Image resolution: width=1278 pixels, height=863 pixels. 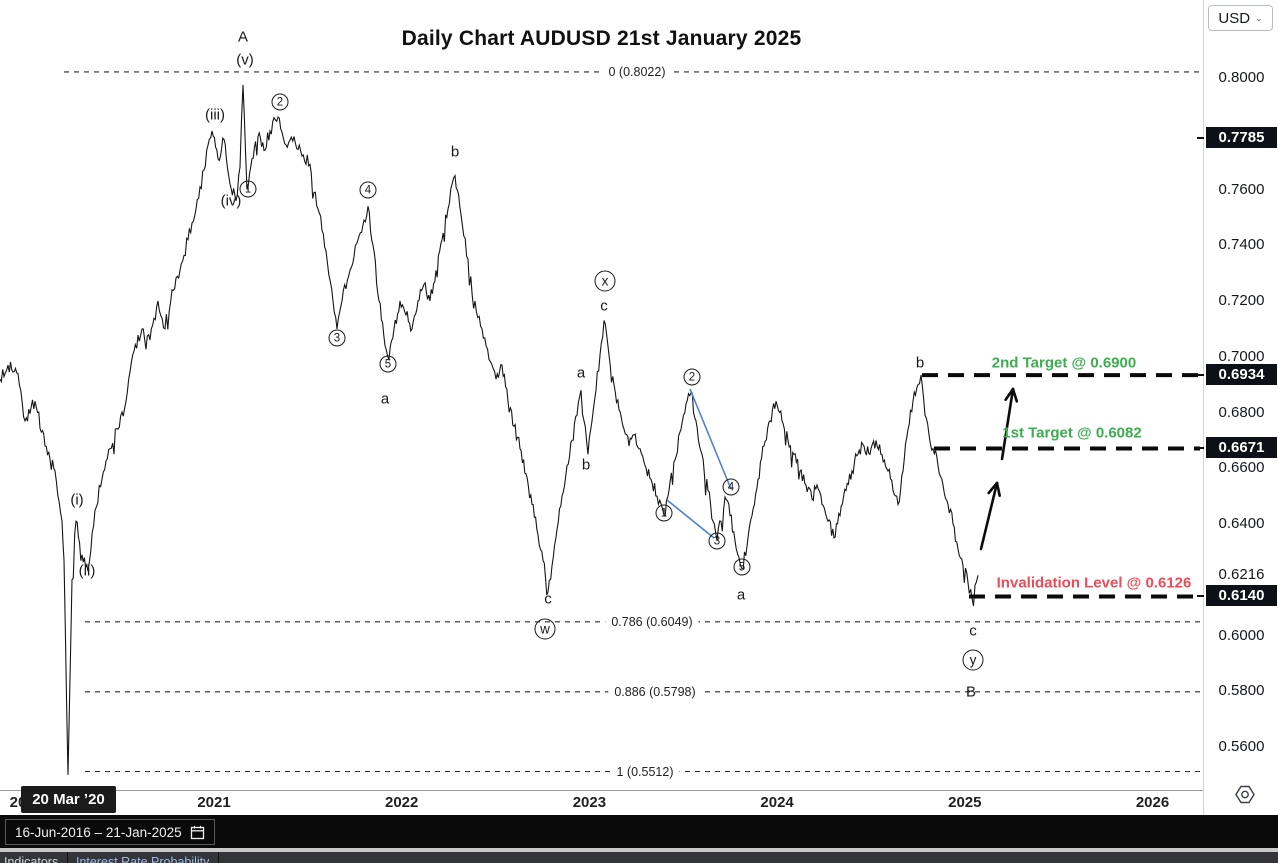 What do you see at coordinates (1241, 575) in the screenshot?
I see `price-axis-label: 0.6216` at bounding box center [1241, 575].